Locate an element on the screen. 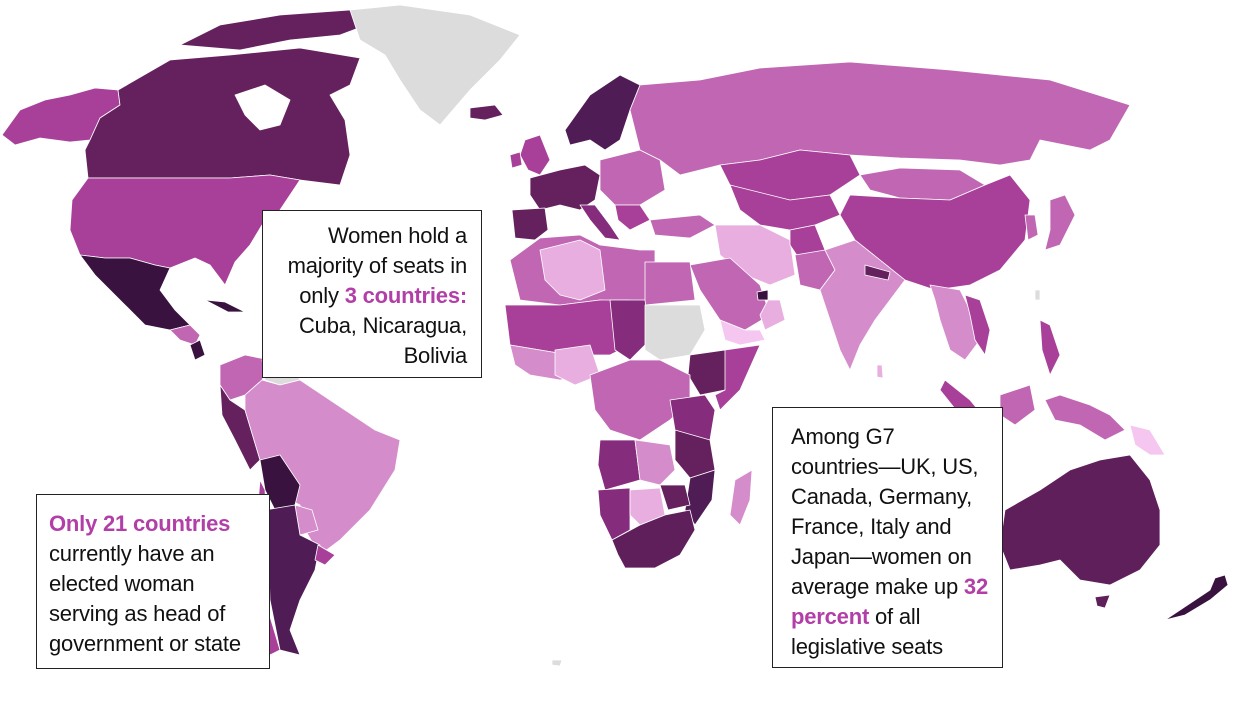 Image resolution: width=1245 pixels, height=701 pixels. region-mexico is located at coordinates (135, 292).